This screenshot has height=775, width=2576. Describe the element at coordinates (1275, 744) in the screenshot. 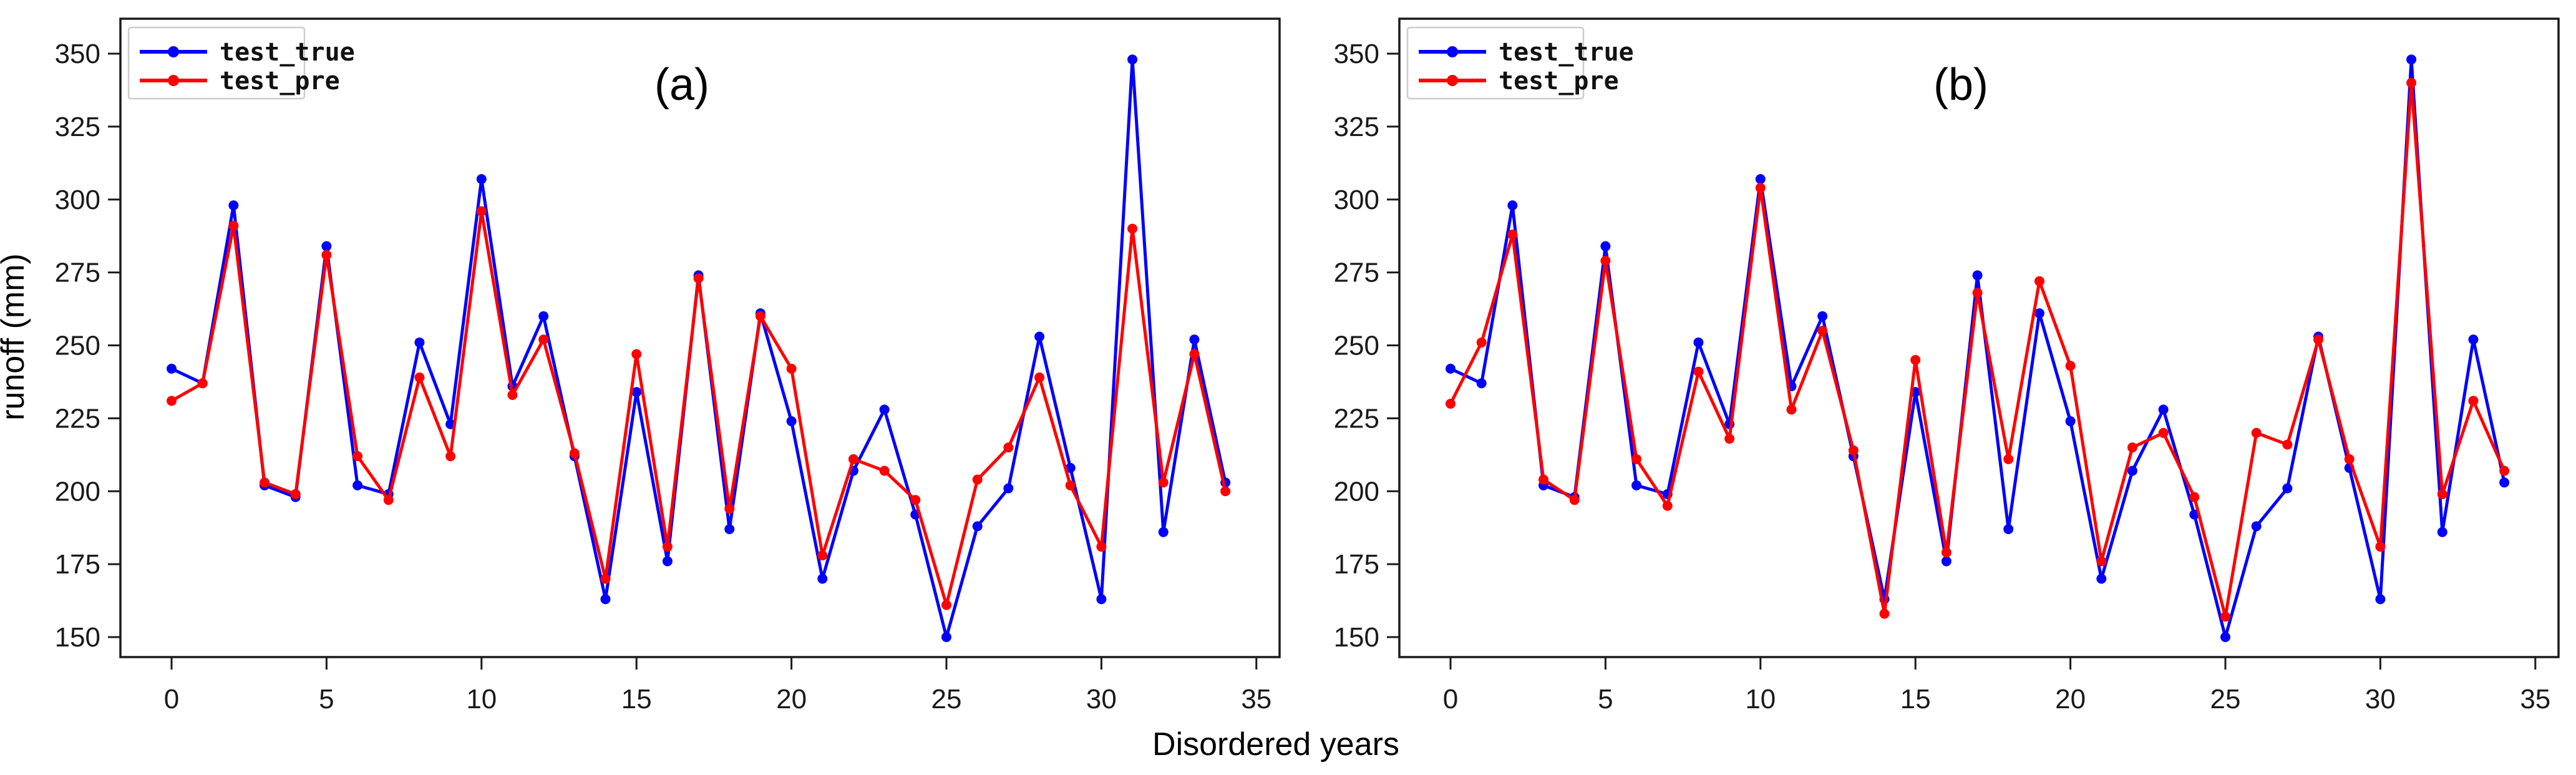

I see `x-axis-label: Disordered years` at that location.